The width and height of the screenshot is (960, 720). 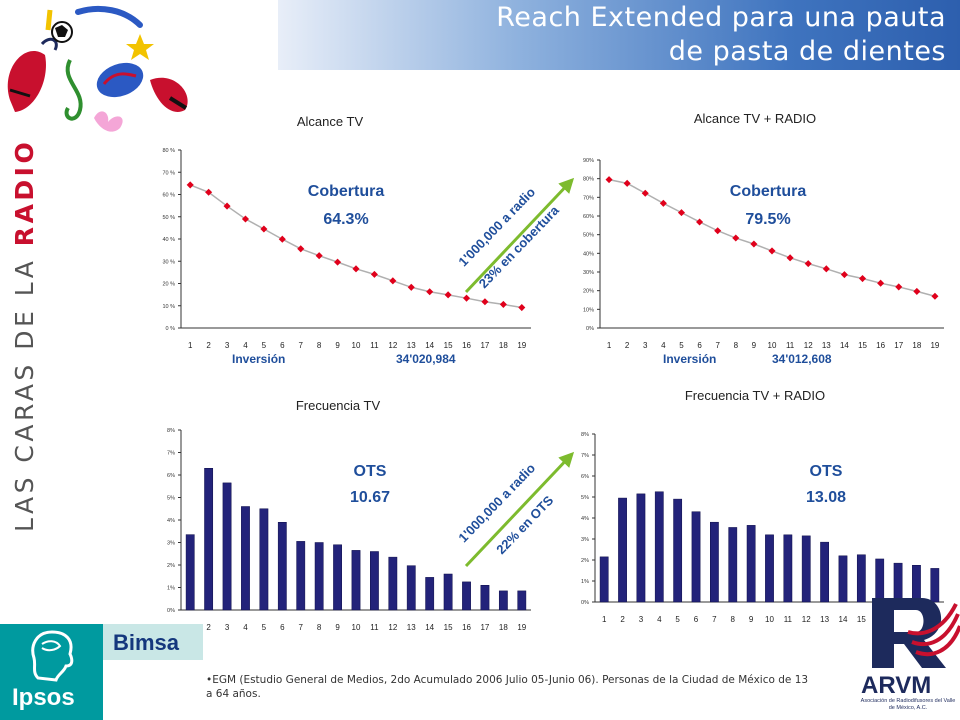 What do you see at coordinates (717, 345) in the screenshot?
I see `chart1-x-tick-label: 7` at bounding box center [717, 345].